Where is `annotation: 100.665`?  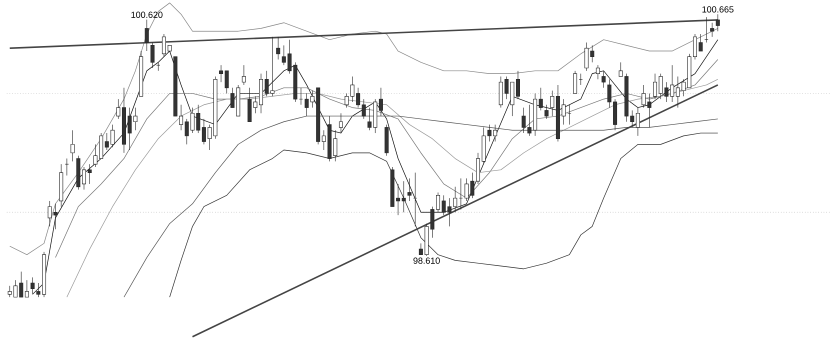
annotation: 100.665 is located at coordinates (718, 9).